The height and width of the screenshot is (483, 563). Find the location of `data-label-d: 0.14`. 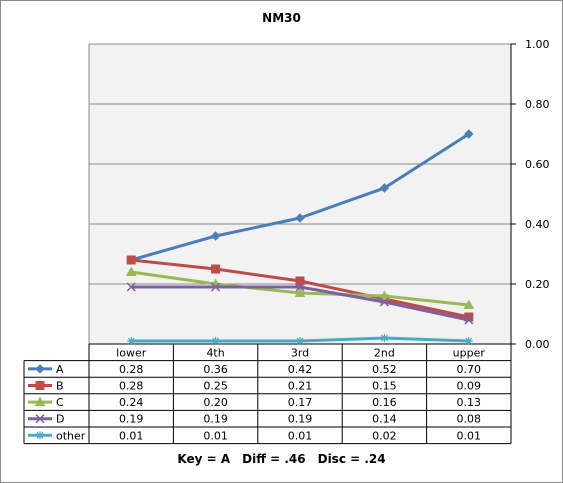

data-label-d: 0.14 is located at coordinates (384, 419).